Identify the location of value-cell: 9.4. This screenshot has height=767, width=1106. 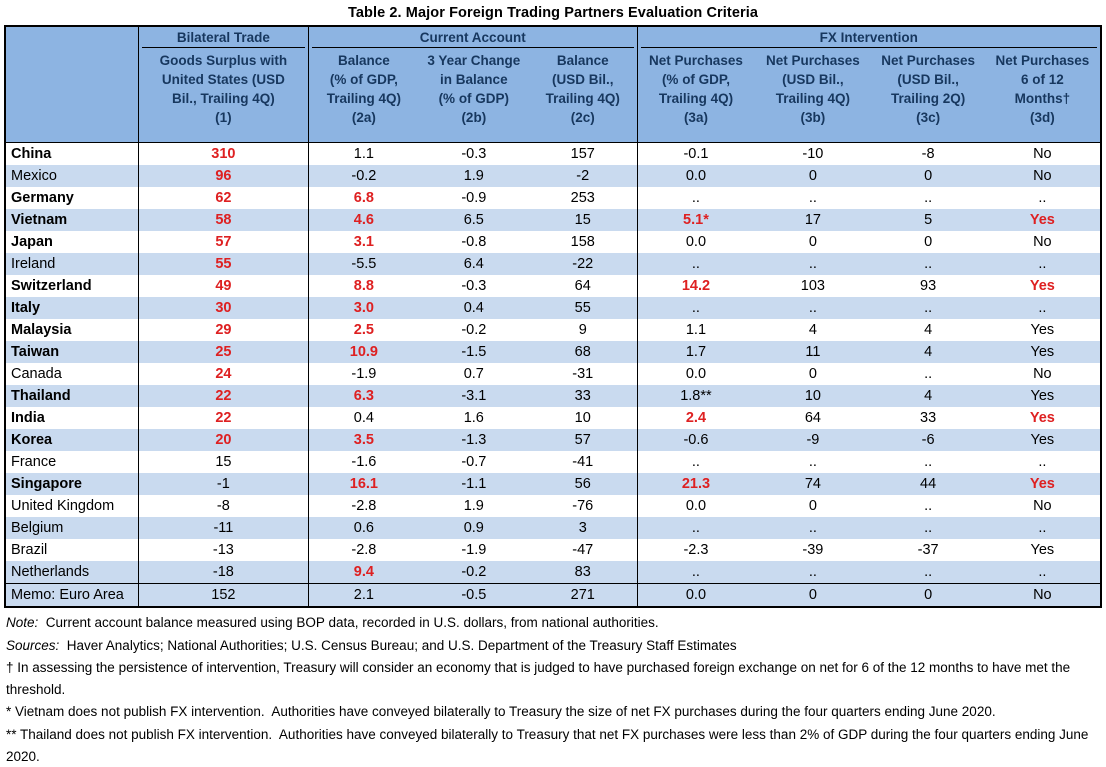
(363, 572).